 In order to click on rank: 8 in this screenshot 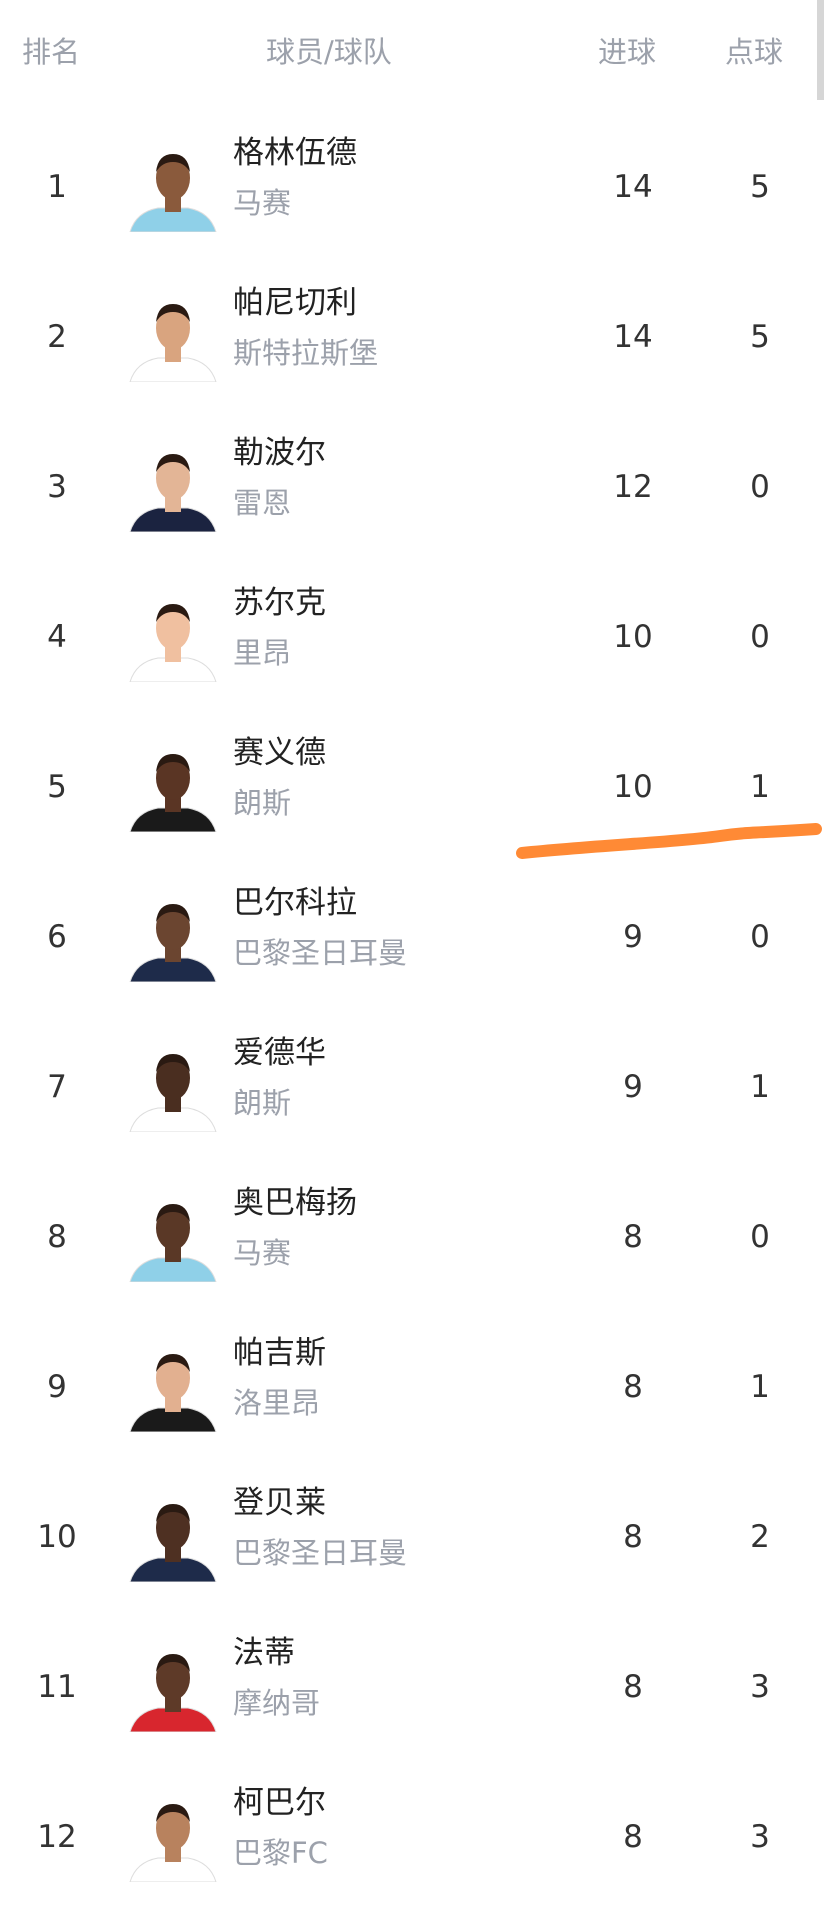, I will do `click(57, 1237)`.